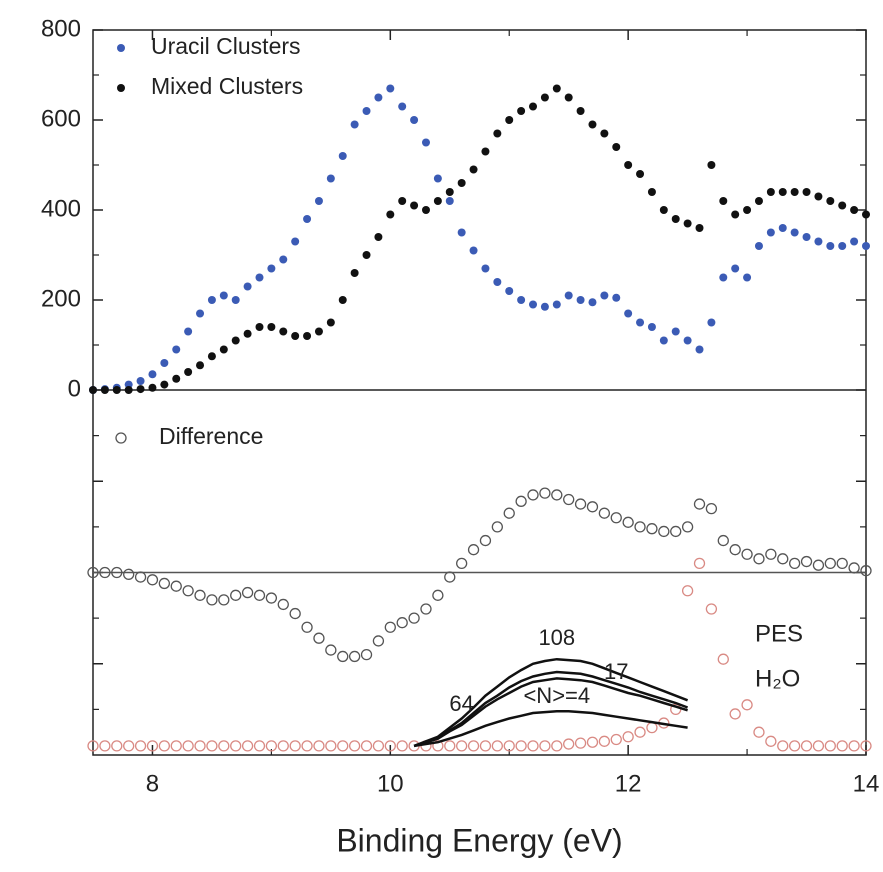 The height and width of the screenshot is (872, 883). I want to click on y-tick-label: 200, so click(61, 298).